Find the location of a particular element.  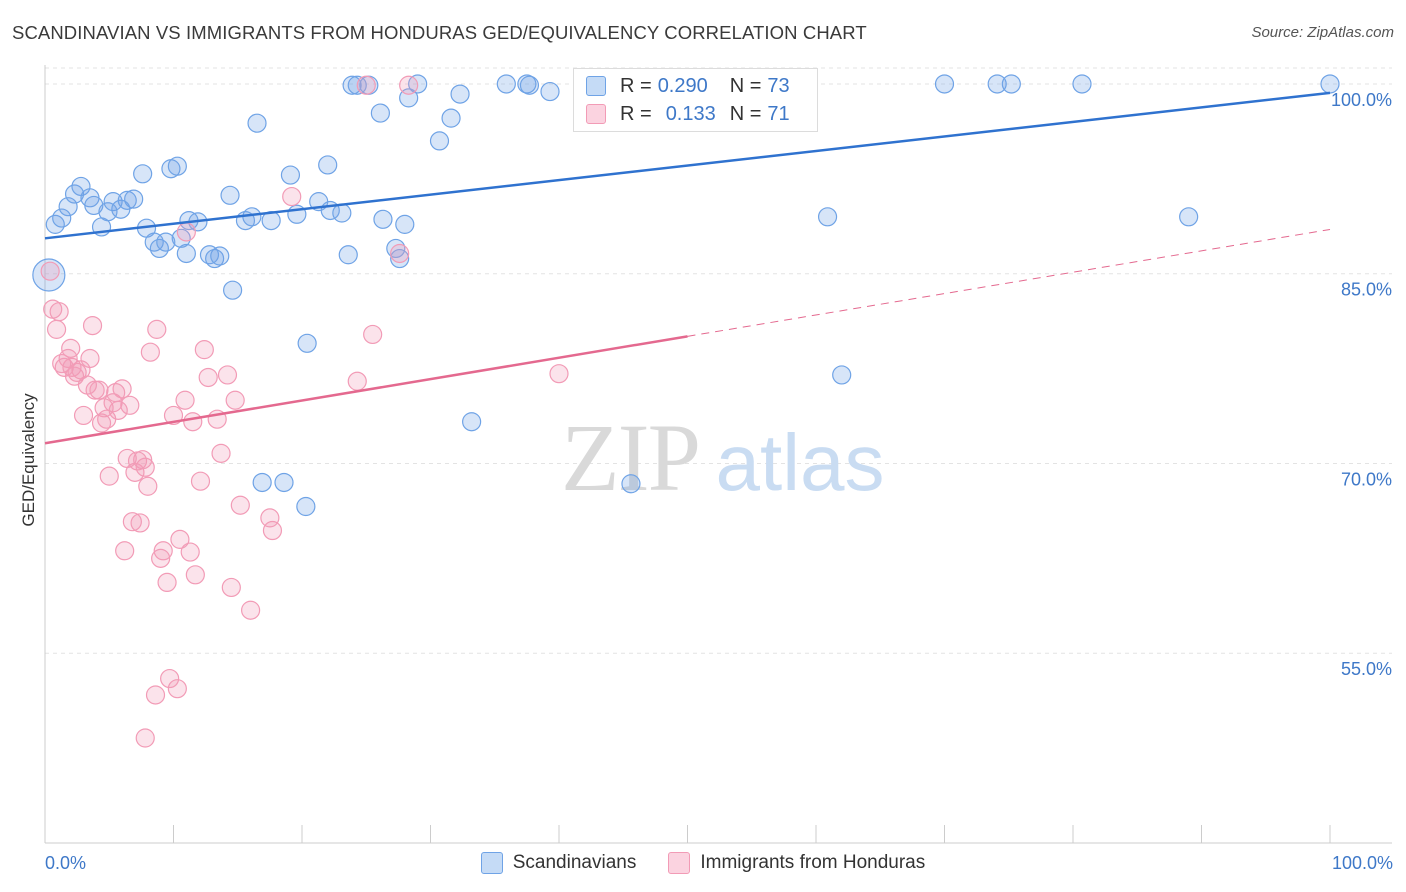

y-axis-label: GED/Equivalency is located at coordinates (28, 460).